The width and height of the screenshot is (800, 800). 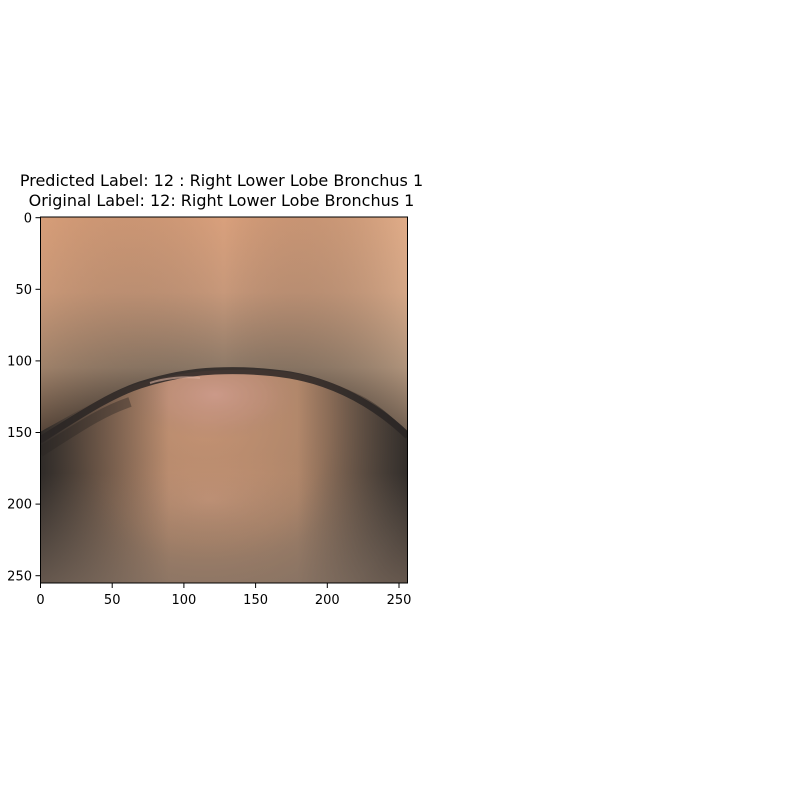 I want to click on x-tick-label: 0, so click(x=40, y=600).